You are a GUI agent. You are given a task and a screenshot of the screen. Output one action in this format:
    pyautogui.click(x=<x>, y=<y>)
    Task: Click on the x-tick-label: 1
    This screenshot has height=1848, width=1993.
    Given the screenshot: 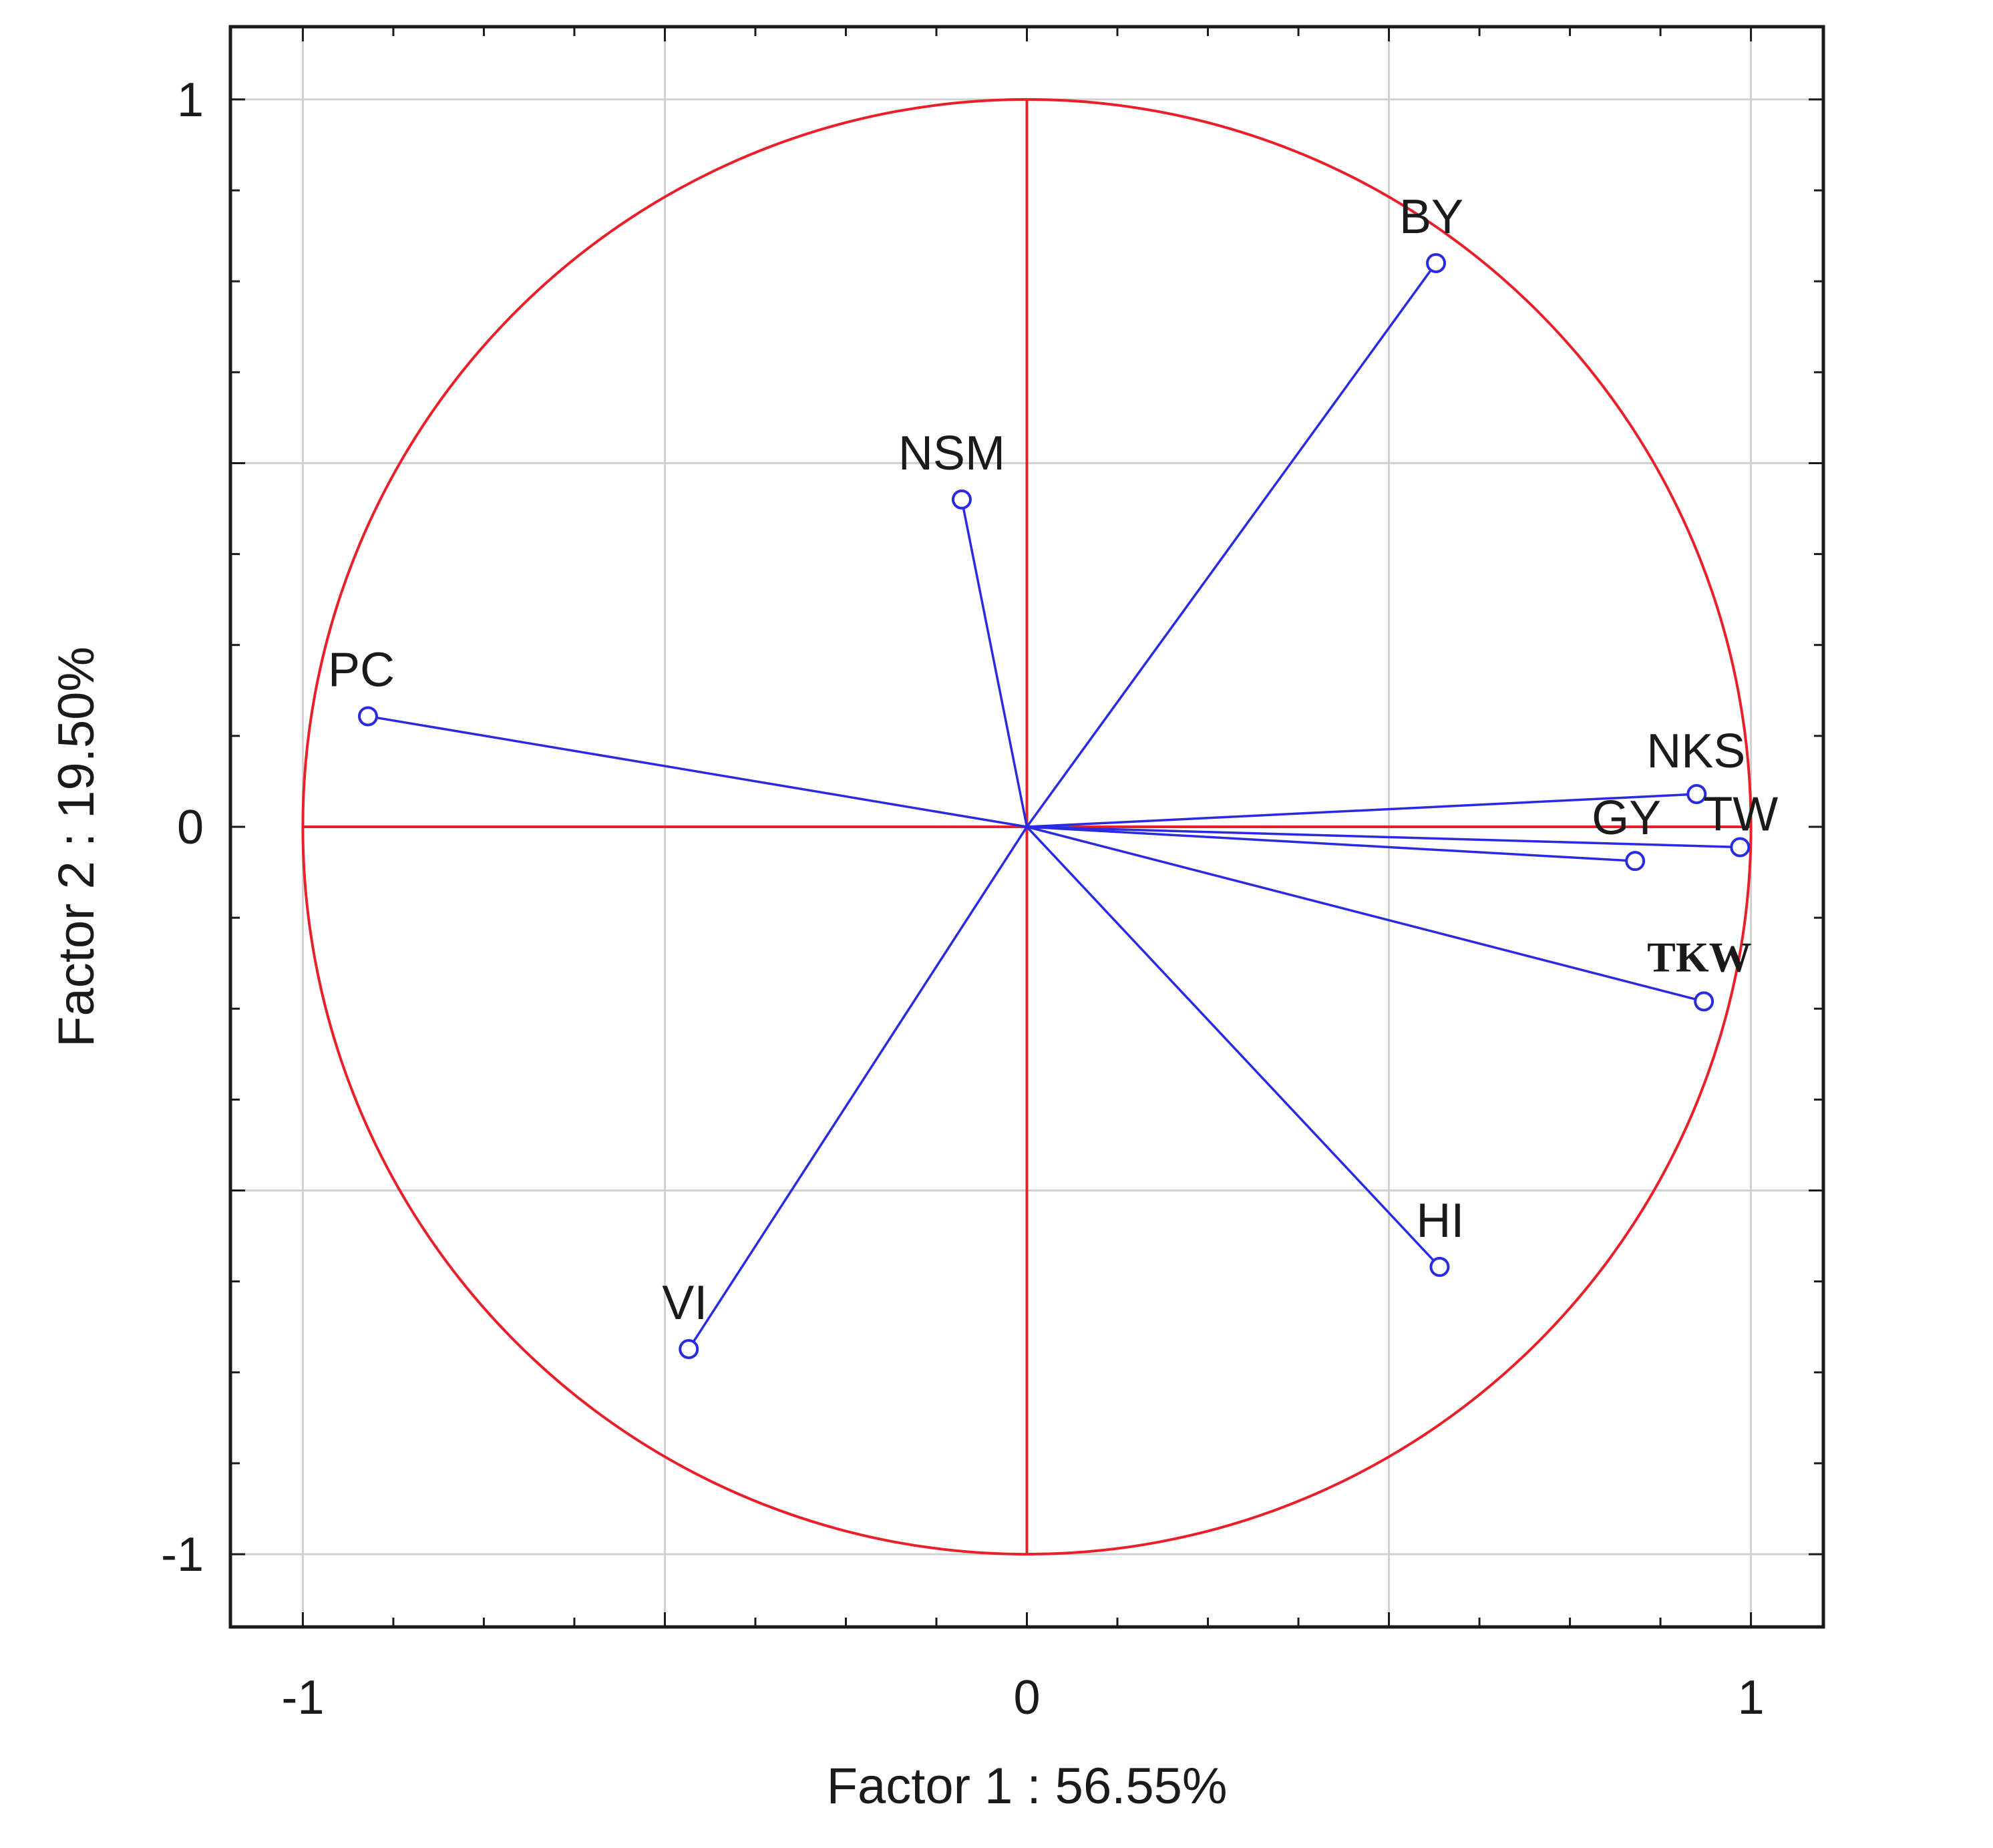 What is the action you would take?
    pyautogui.click(x=1751, y=1698)
    